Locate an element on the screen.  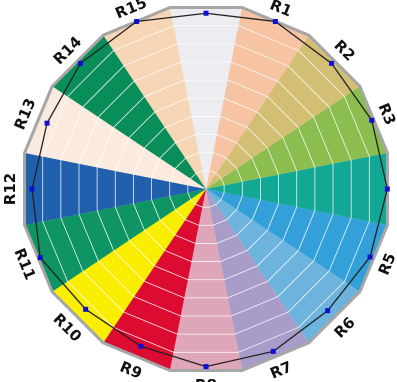
sector-r7 is located at coordinates (257, 280).